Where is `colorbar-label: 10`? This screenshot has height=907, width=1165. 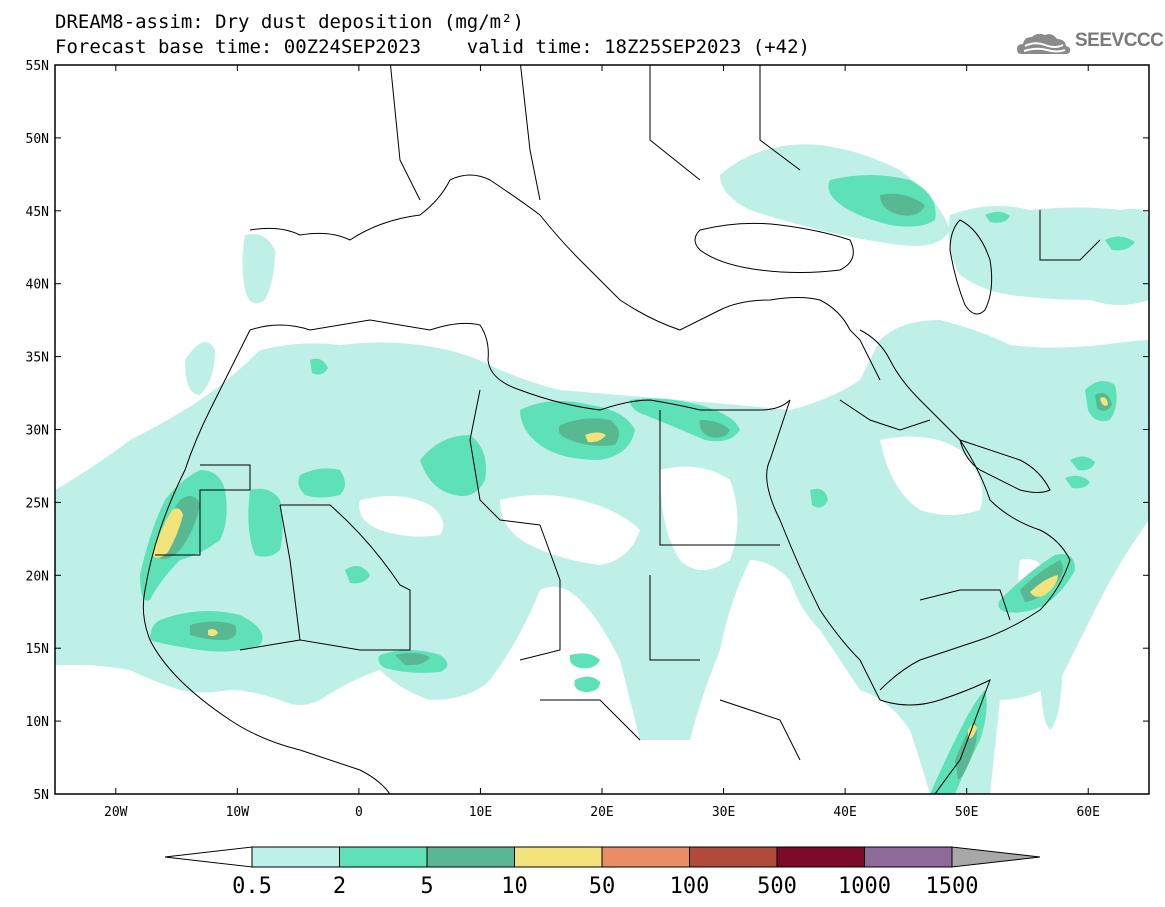
colorbar-label: 10 is located at coordinates (514, 886).